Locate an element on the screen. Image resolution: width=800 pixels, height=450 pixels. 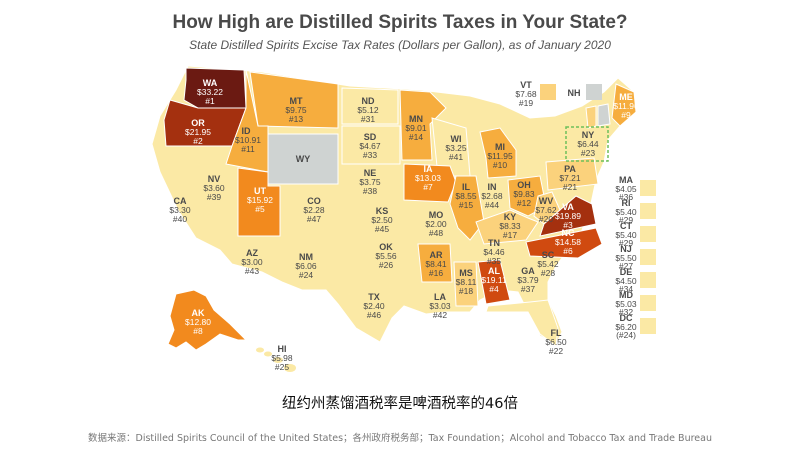
state-label-az: AZ $3.00 #43 is located at coordinates (252, 262).